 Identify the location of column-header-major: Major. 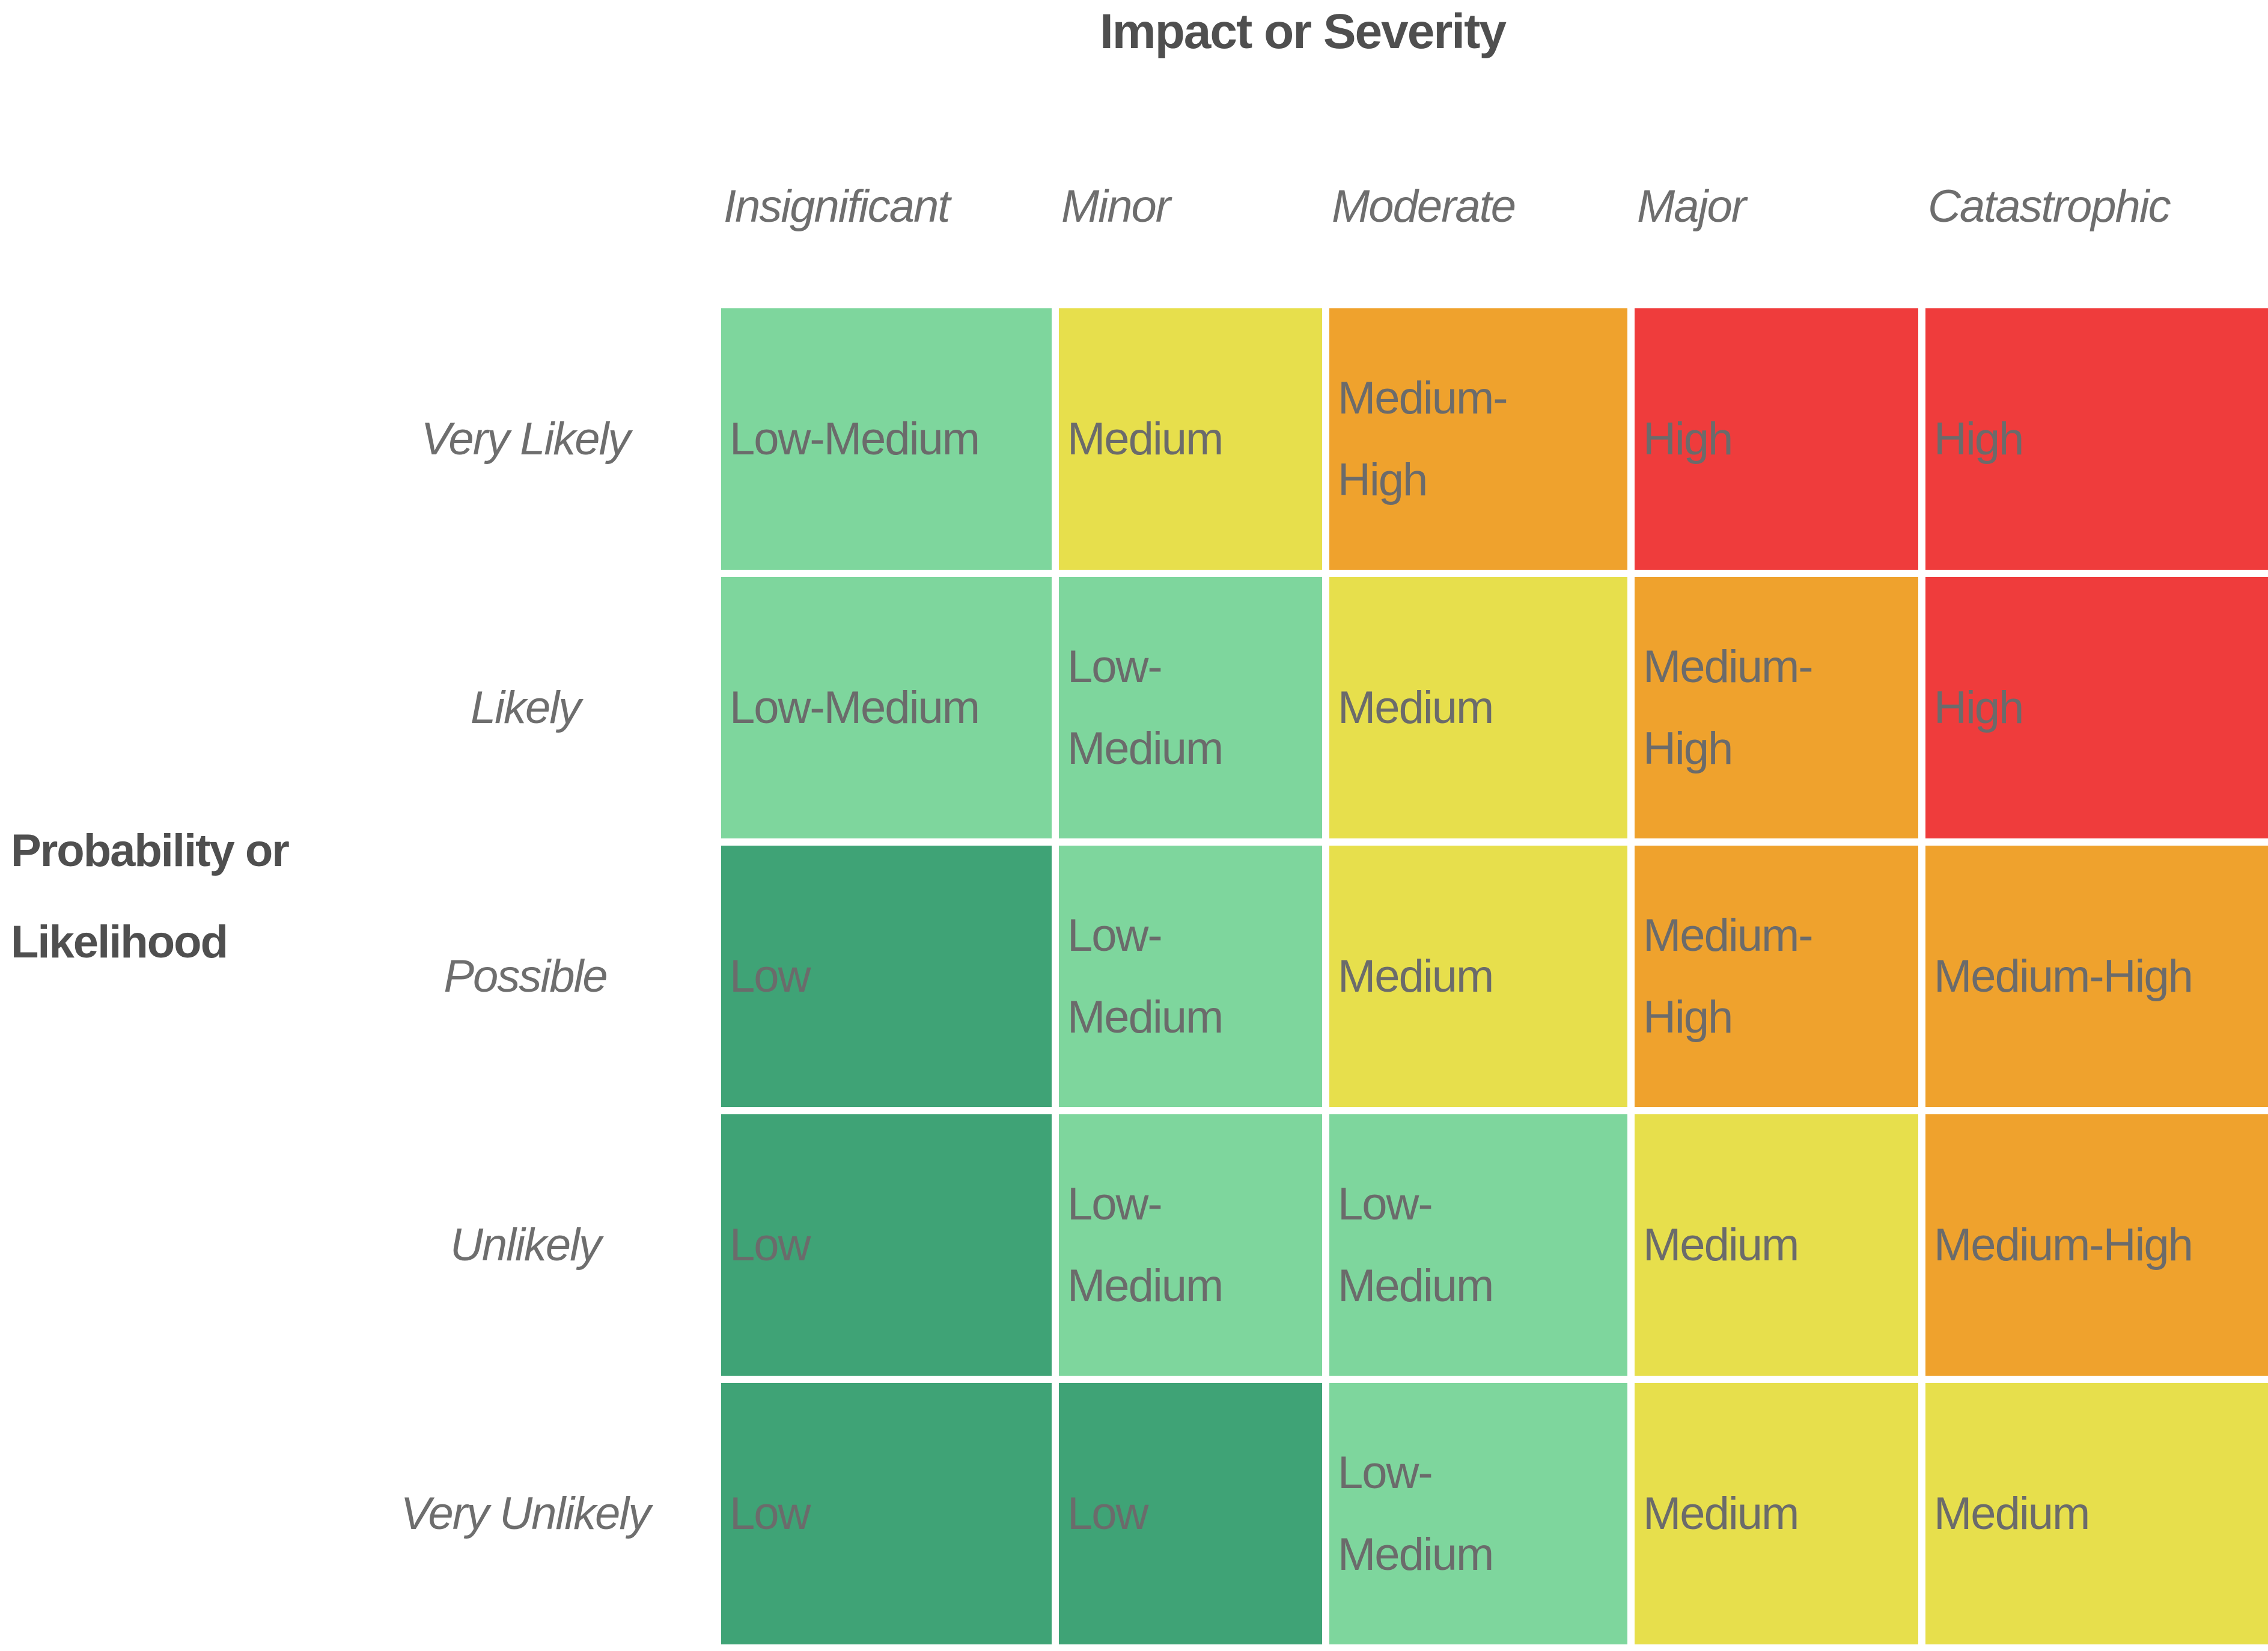
(1691, 206).